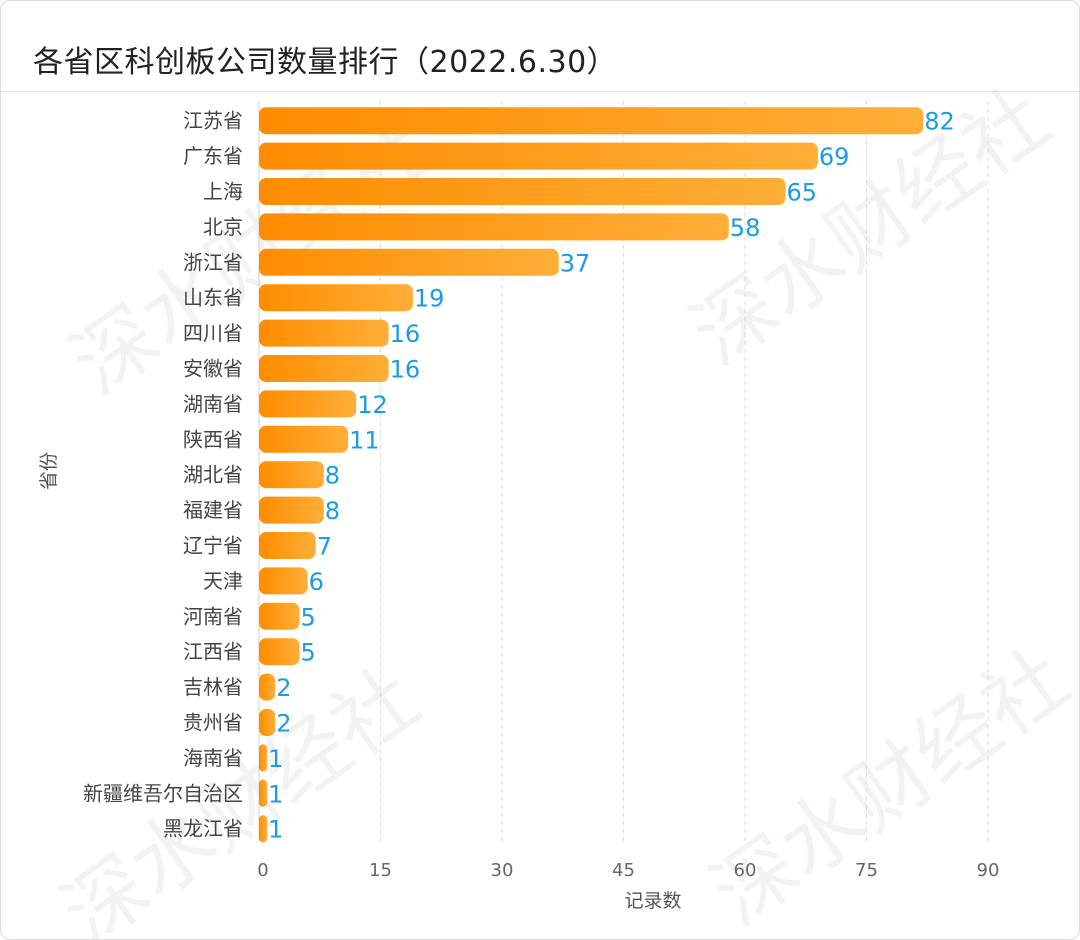  What do you see at coordinates (223, 192) in the screenshot?
I see `category-label: 上海` at bounding box center [223, 192].